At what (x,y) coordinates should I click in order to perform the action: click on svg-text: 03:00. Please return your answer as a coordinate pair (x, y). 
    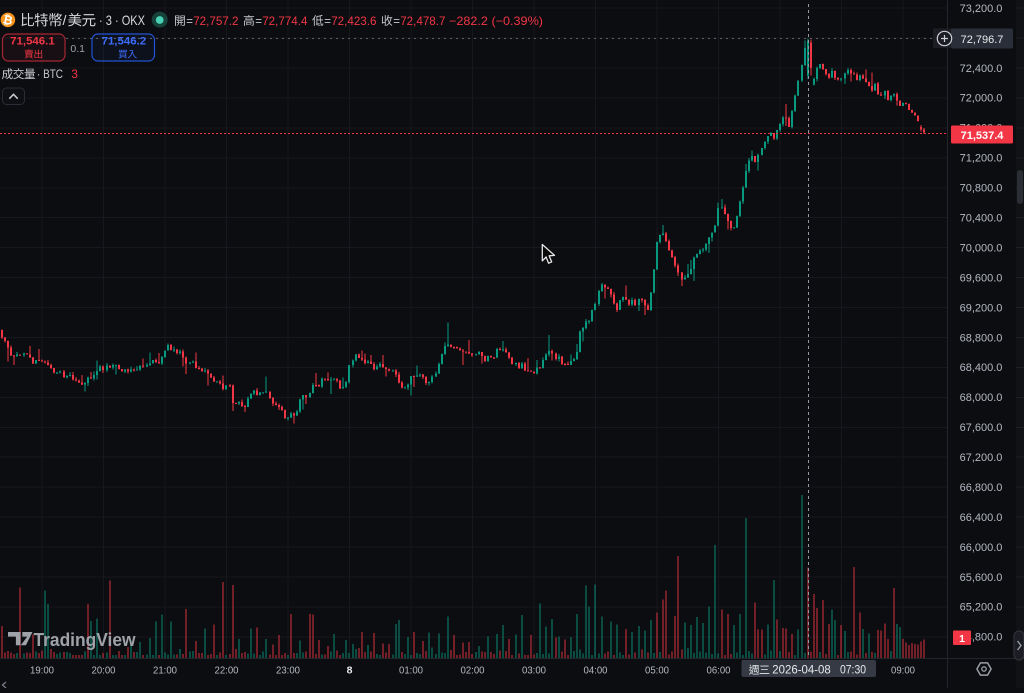
    Looking at the image, I should click on (534, 670).